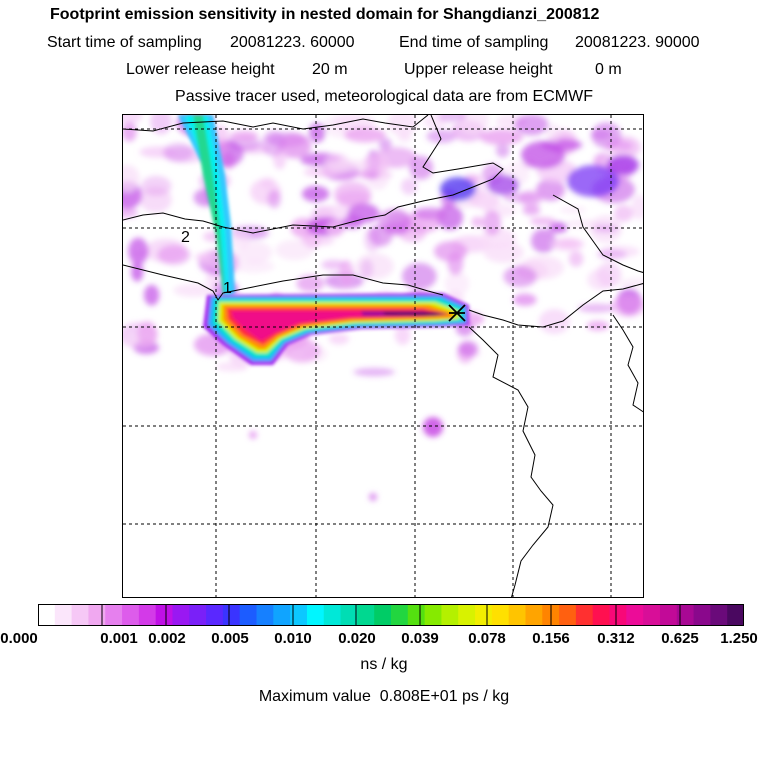  I want to click on colorbar-tick-4: 0.010, so click(293, 638).